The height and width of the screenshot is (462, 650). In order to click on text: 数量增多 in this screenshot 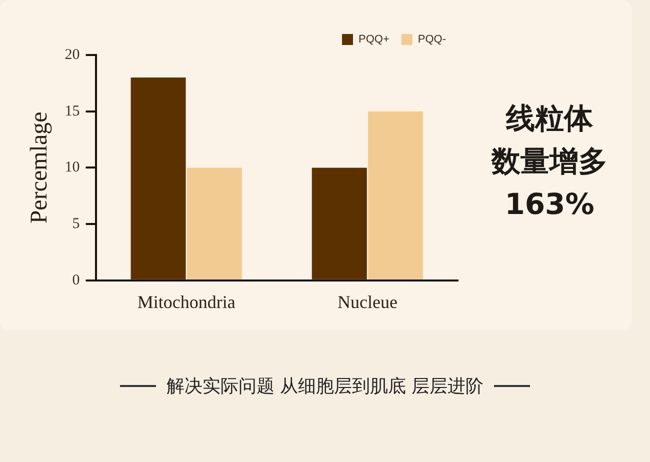, I will do `click(550, 161)`.